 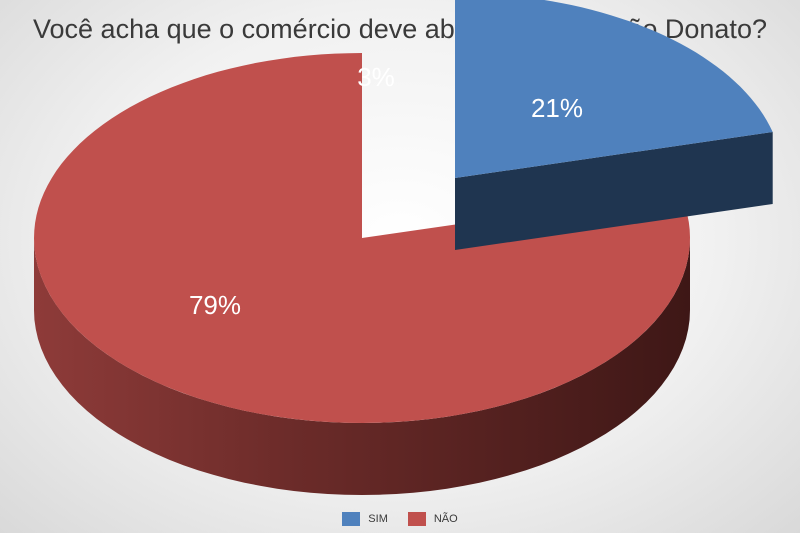 I want to click on slice-side-sim, so click(x=614, y=191).